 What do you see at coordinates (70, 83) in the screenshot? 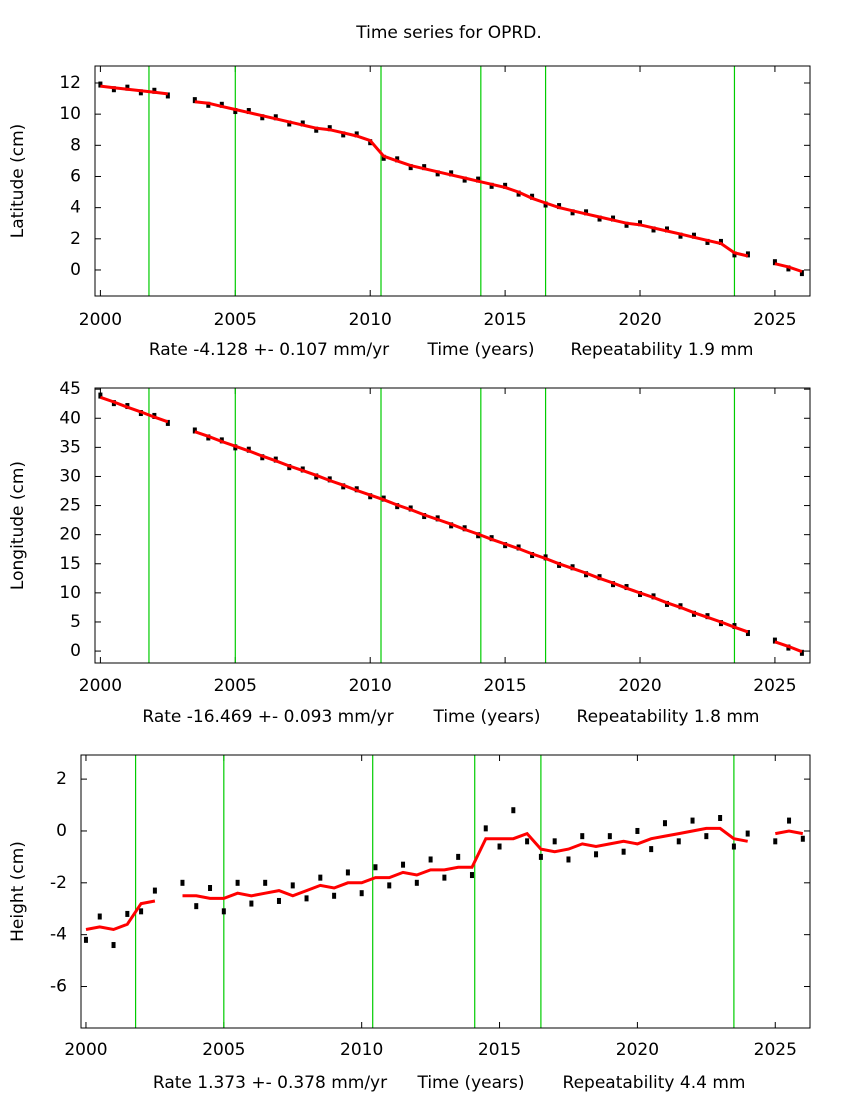
I see `y-tick-label: 12` at bounding box center [70, 83].